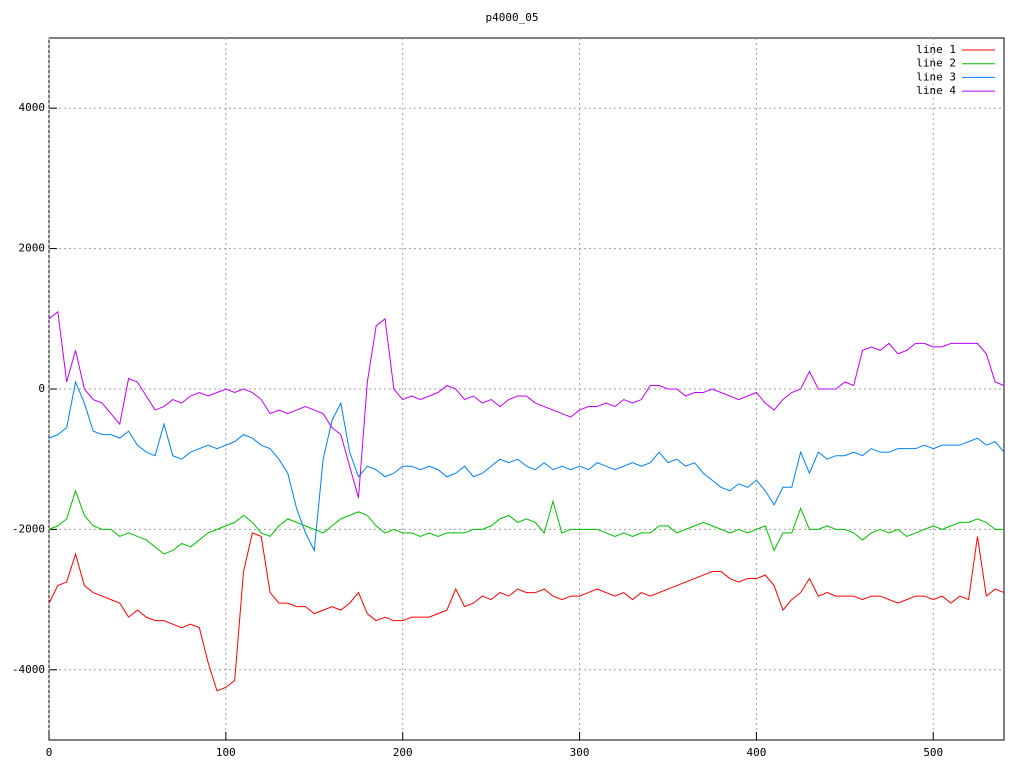  I want to click on legend-label: line 2, so click(936, 63).